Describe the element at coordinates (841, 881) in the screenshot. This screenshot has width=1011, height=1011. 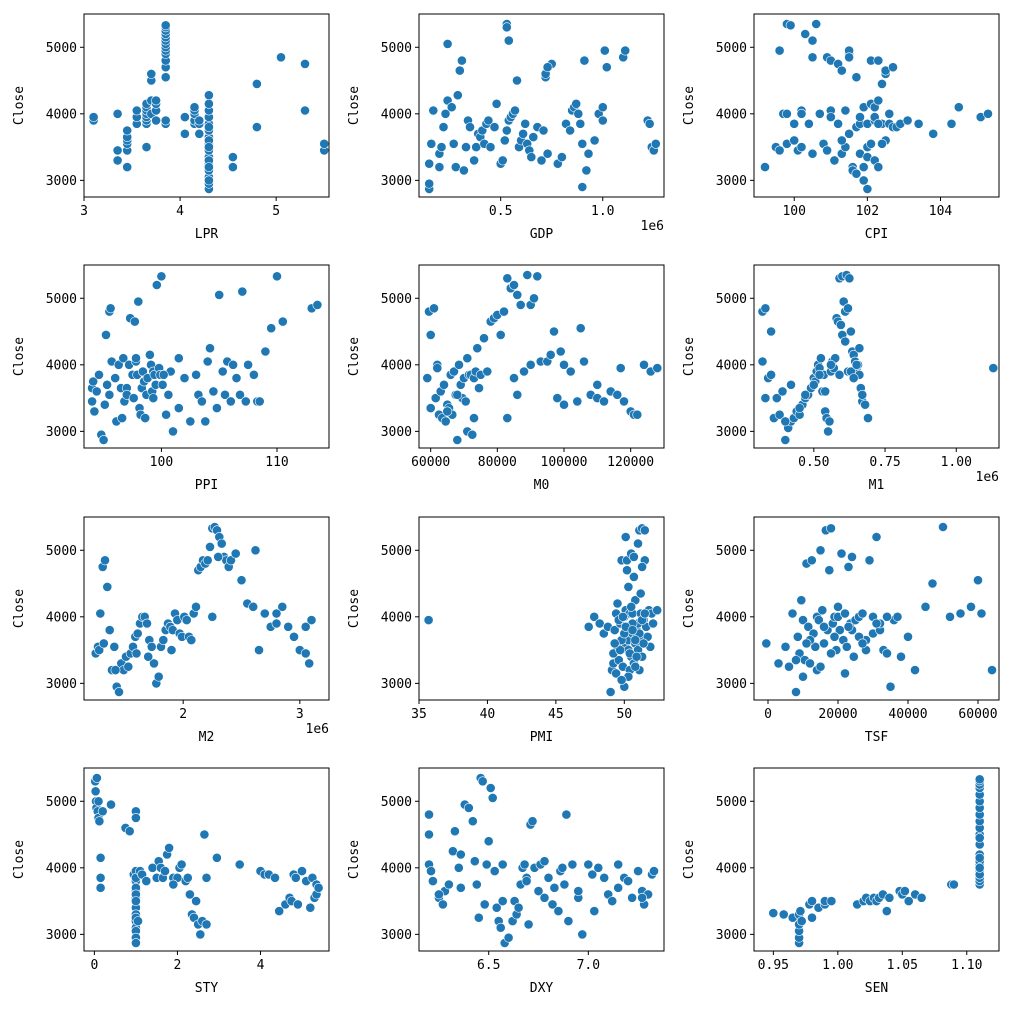
I see `chart-sen: 0.95 1.00 1.05 1.10 3000 4000 5000 SEN Close` at that location.